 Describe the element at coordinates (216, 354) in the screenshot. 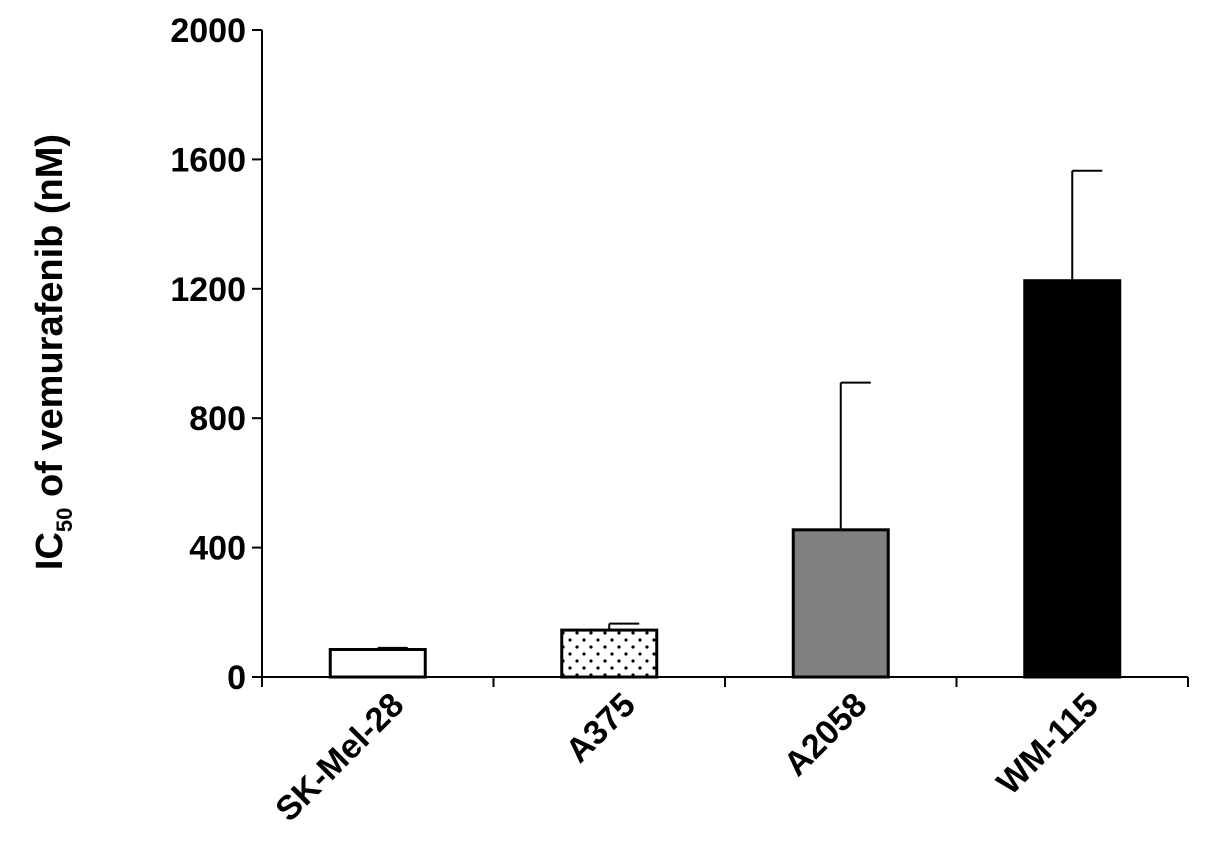

I see `y-ticks: 0 400 800 1200 1600 2000` at that location.